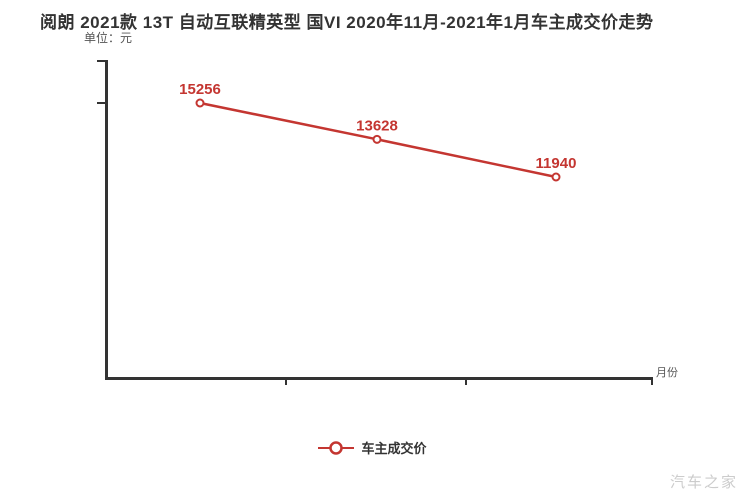 The height and width of the screenshot is (496, 744). I want to click on legend-series-label: 车主成交价, so click(394, 448).